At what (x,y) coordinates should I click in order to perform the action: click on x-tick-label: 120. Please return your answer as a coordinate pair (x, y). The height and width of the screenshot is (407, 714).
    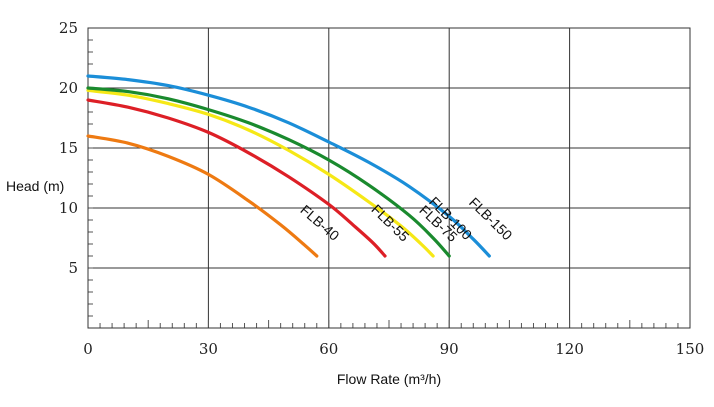
    Looking at the image, I should click on (569, 349).